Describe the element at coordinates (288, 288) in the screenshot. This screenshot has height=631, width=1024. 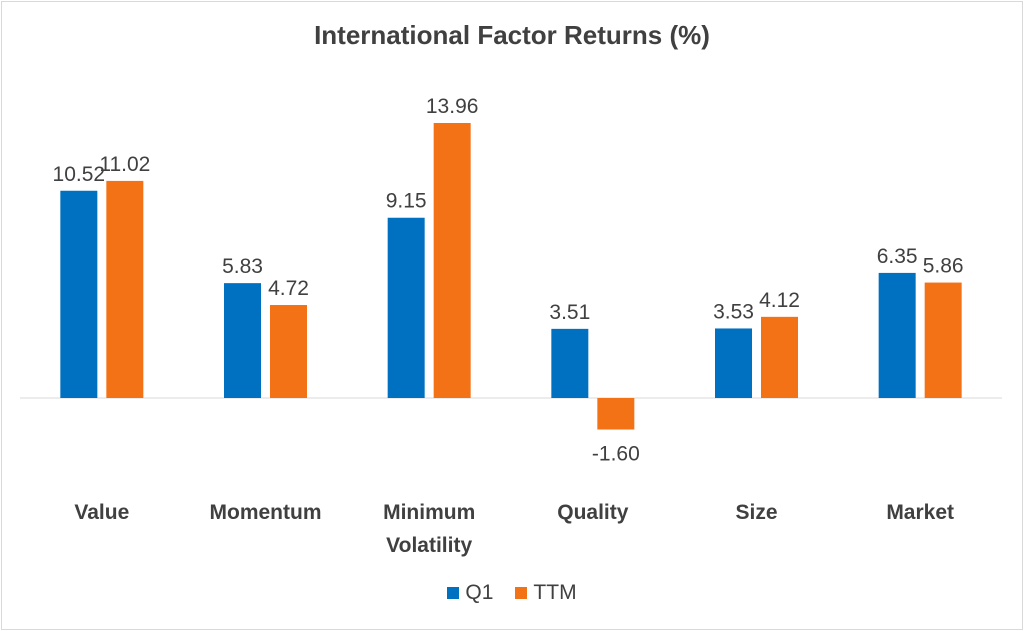
I see `data-label-ttm-momentum: 4.72` at that location.